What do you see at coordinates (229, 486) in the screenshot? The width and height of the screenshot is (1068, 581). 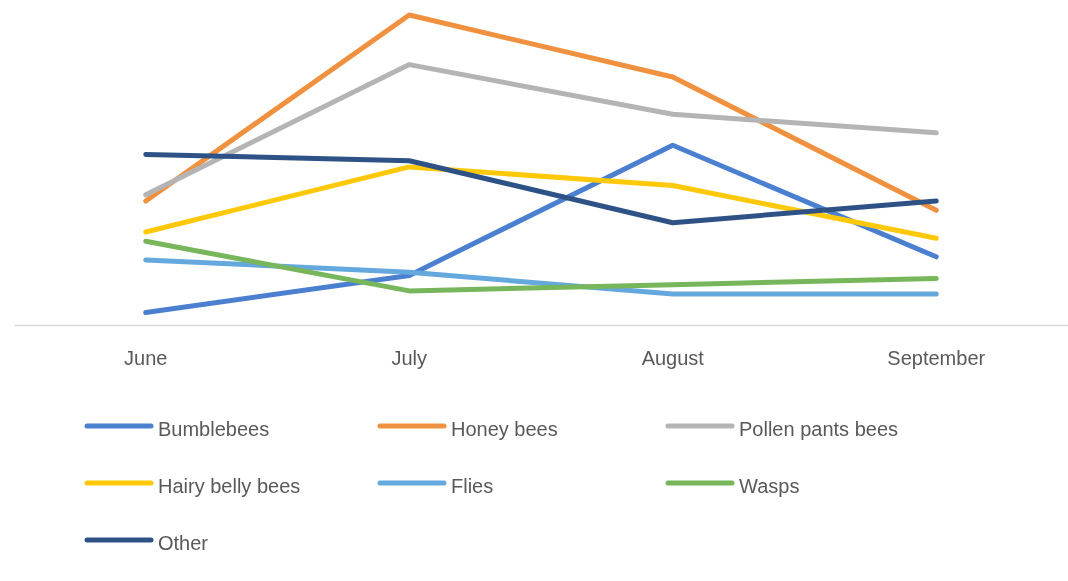 I see `legend-label: Hairy belly bees` at bounding box center [229, 486].